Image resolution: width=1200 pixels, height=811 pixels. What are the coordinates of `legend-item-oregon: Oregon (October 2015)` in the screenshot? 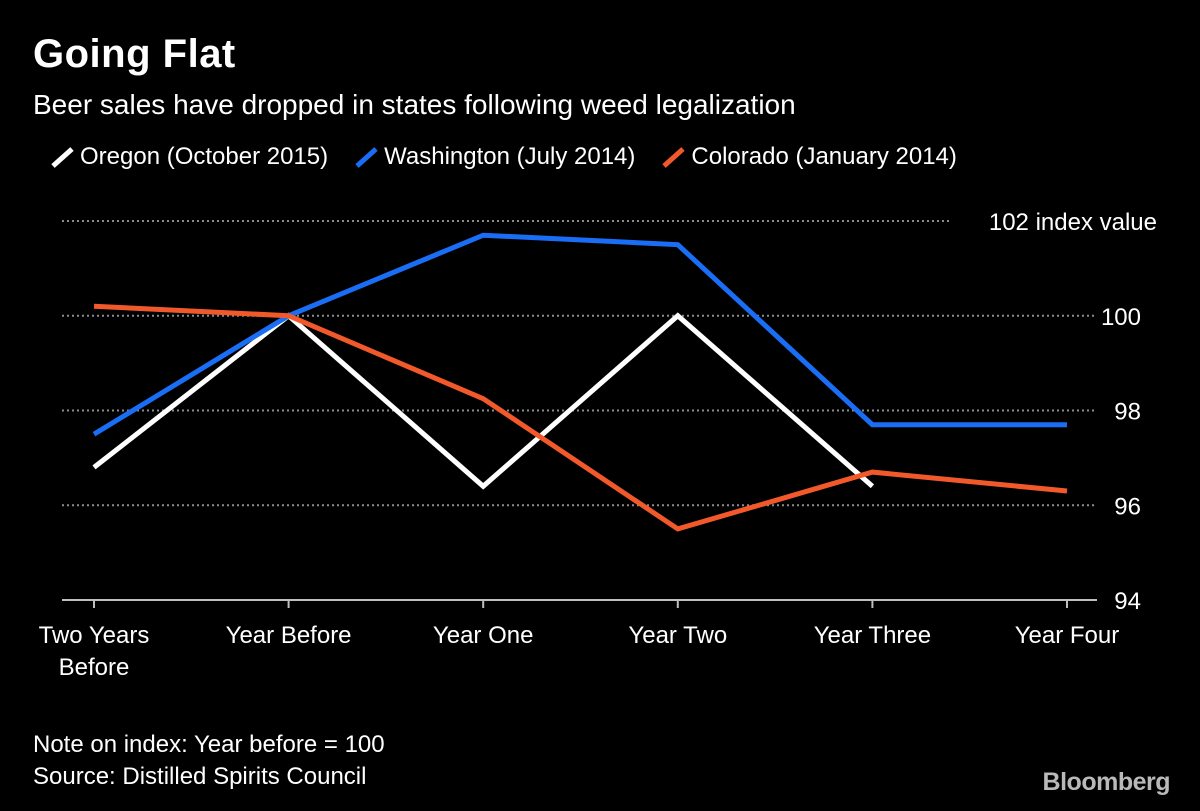 It's located at (189, 157).